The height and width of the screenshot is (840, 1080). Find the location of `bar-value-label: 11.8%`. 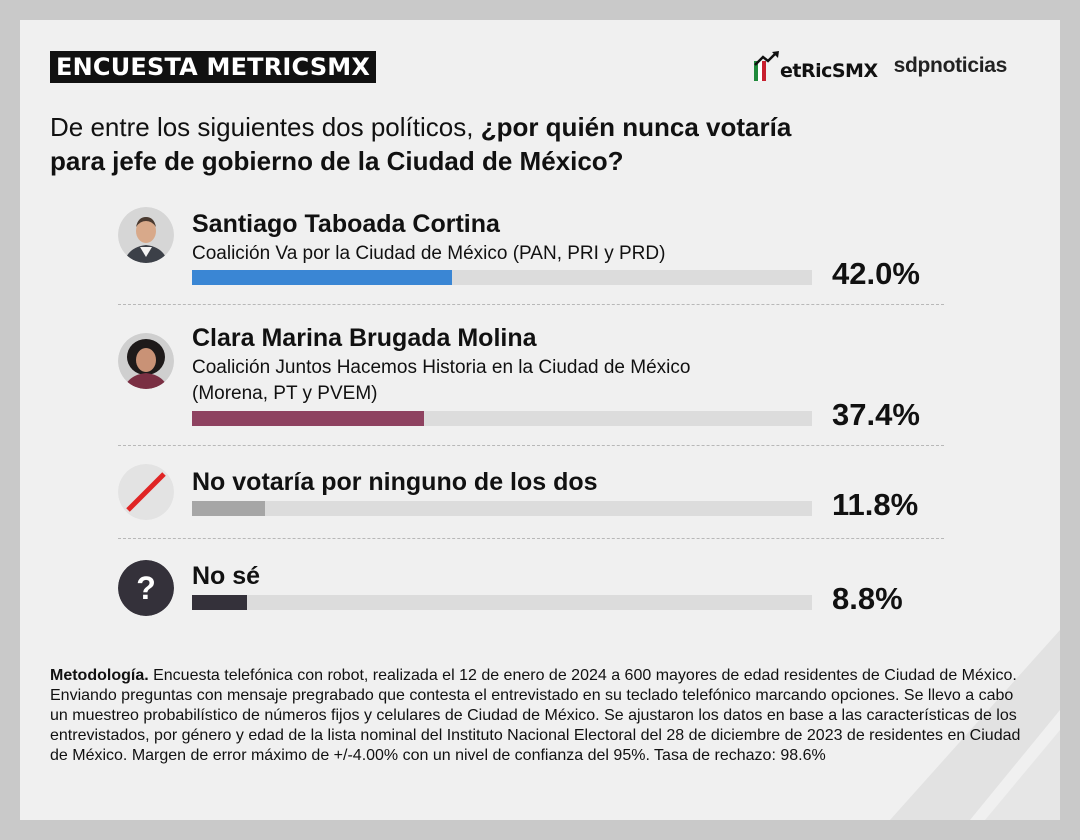

bar-value-label: 11.8% is located at coordinates (875, 504).